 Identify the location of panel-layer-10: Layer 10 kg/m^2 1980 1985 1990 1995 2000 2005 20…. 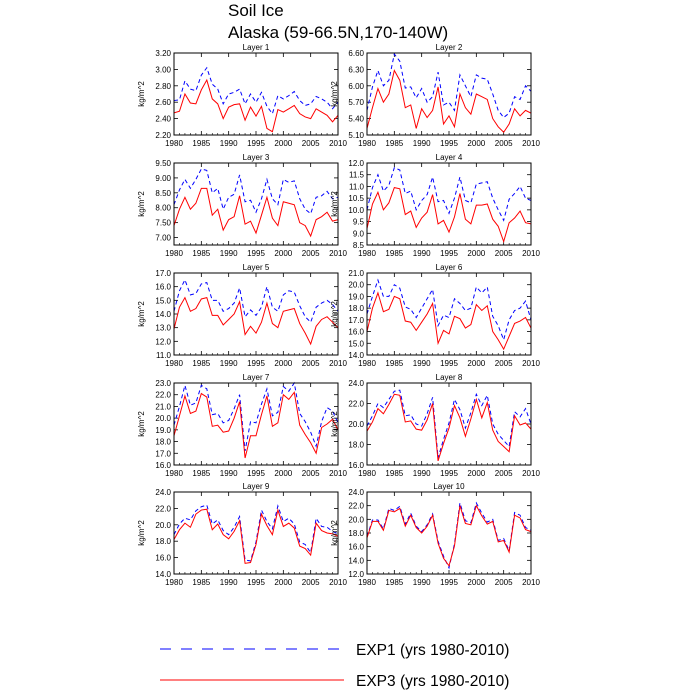
(435, 534).